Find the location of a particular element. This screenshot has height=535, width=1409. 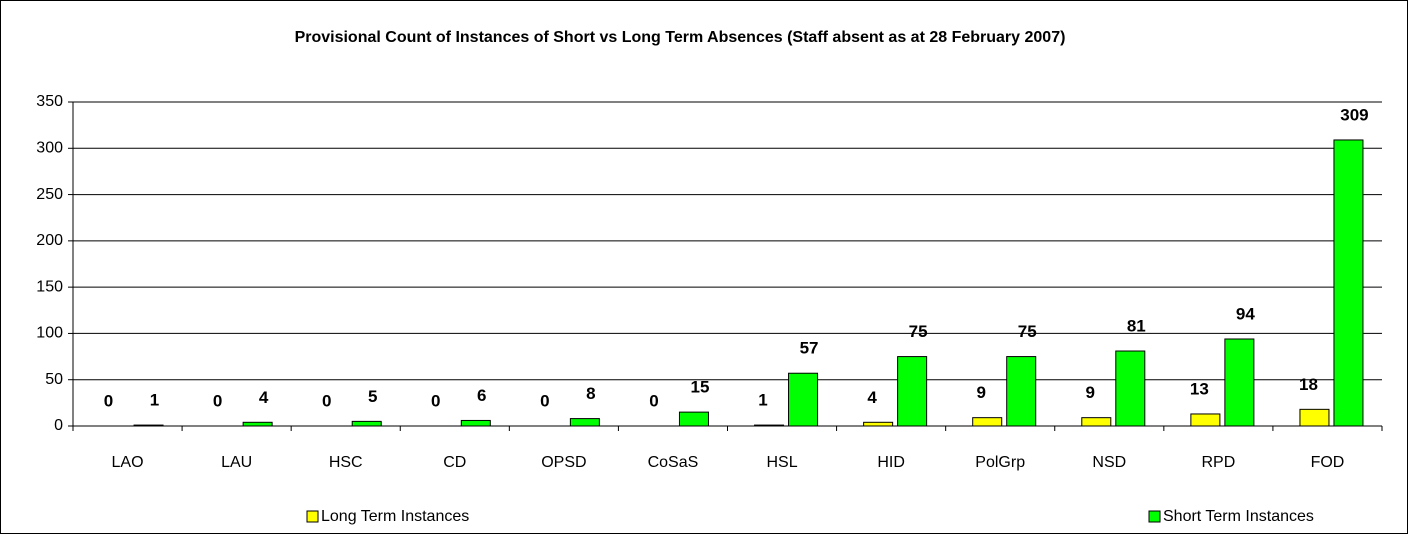

data-label: 57 is located at coordinates (809, 348).